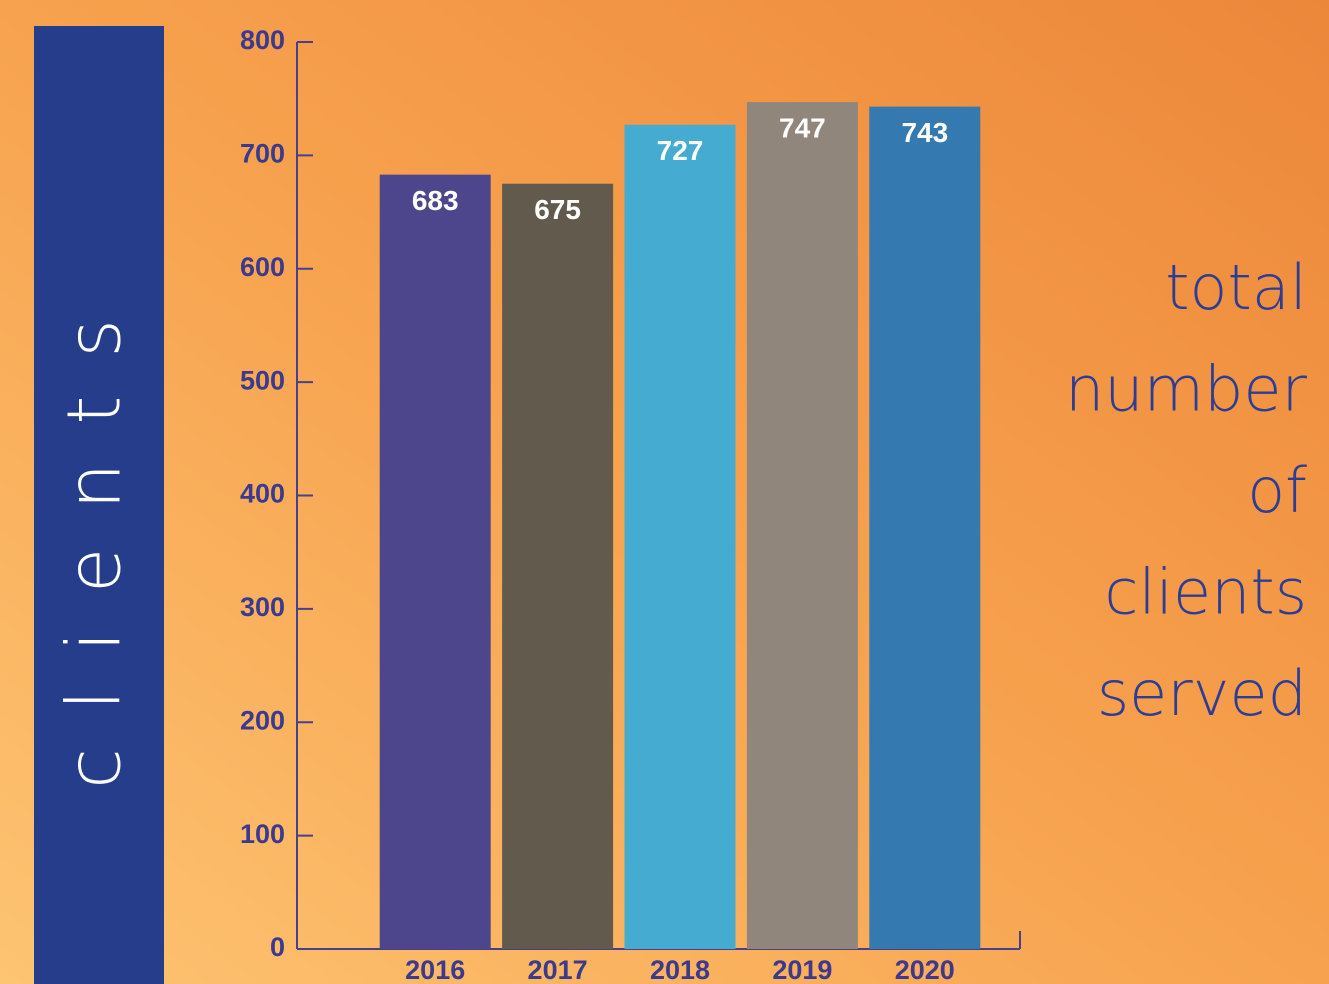 This screenshot has height=984, width=1329. Describe the element at coordinates (262, 40) in the screenshot. I see `y-tick-label: 800` at that location.